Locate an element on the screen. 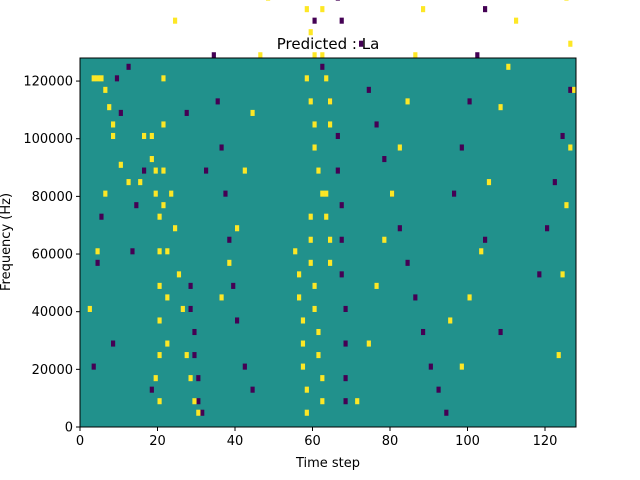 Image resolution: width=640 pixels, height=480 pixels. y-tick-label: 40000 is located at coordinates (52, 312).